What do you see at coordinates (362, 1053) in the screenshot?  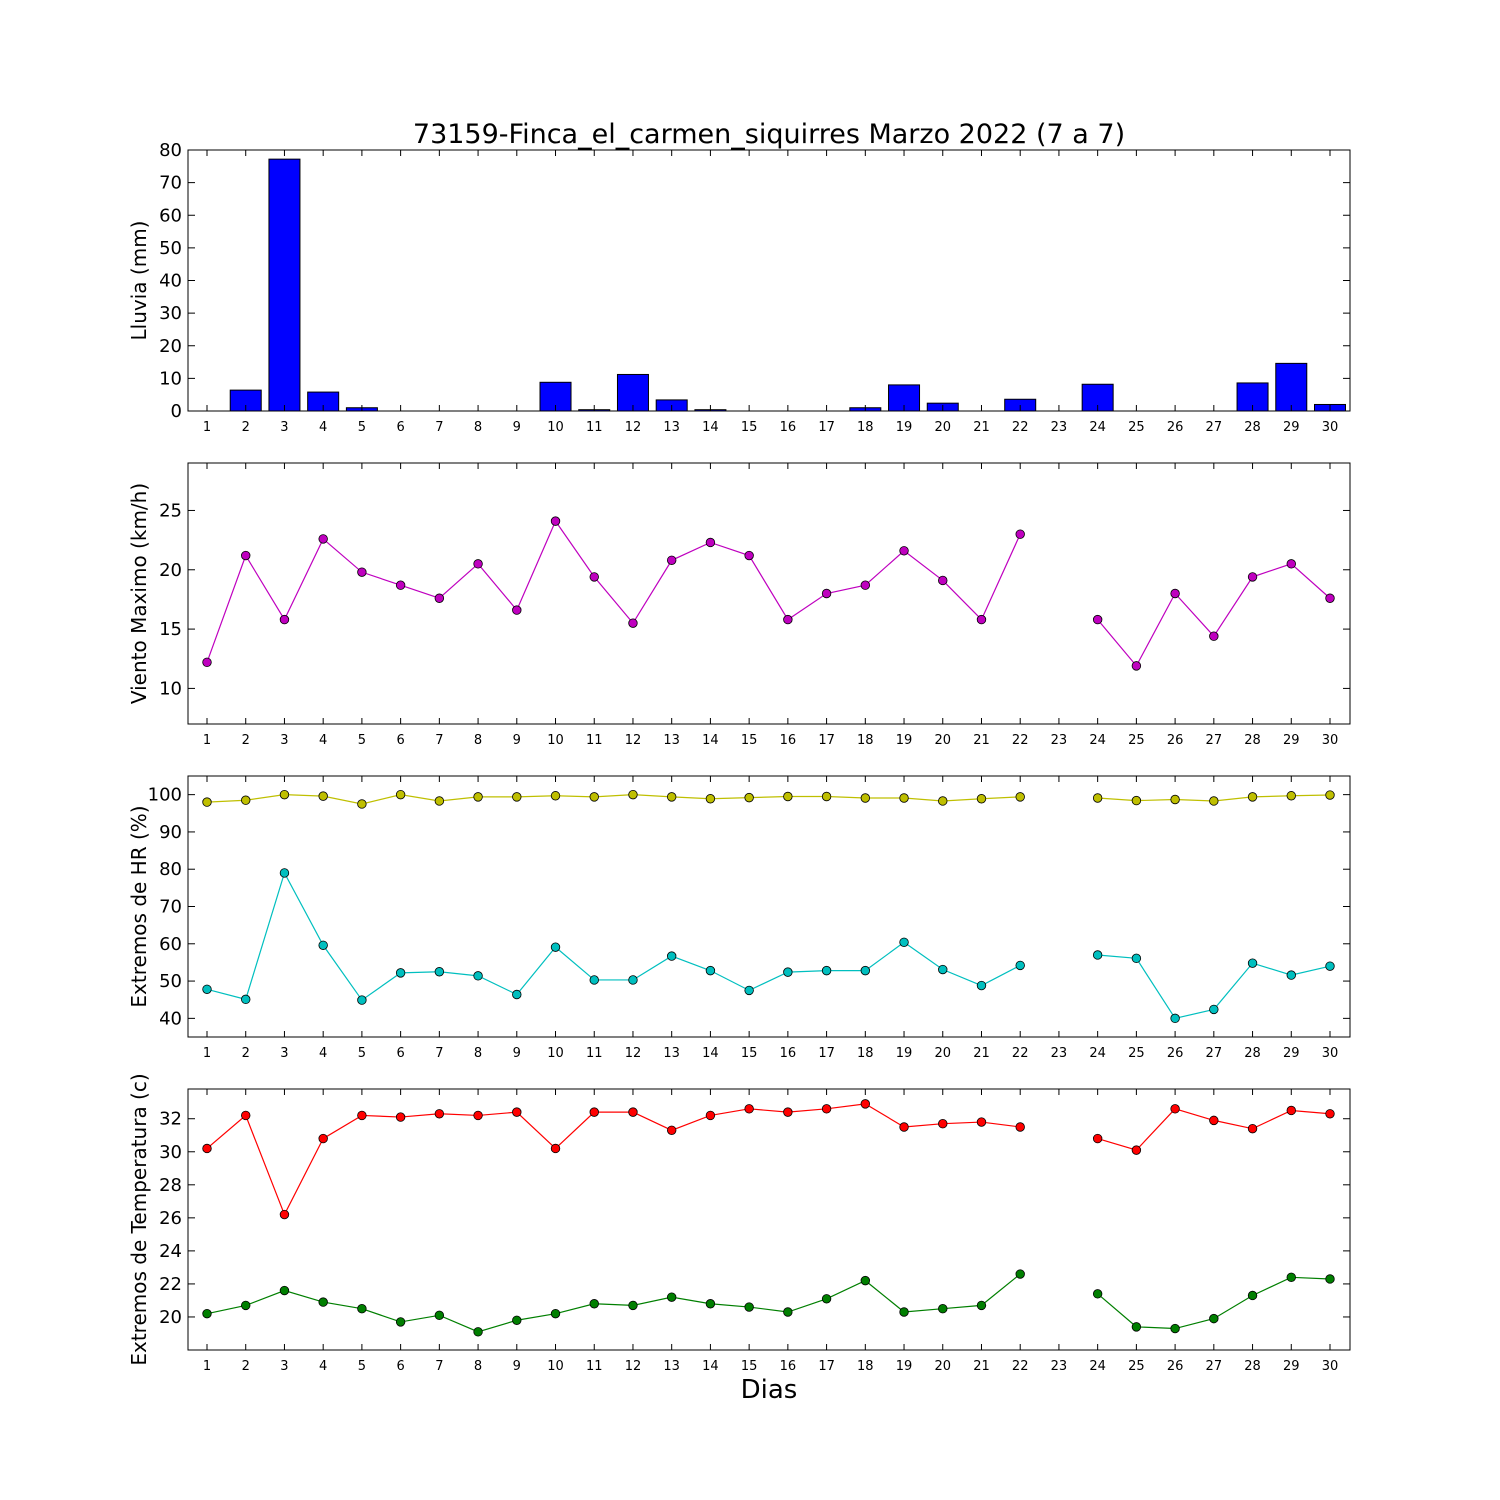 I see `x-tick-label: 5` at bounding box center [362, 1053].